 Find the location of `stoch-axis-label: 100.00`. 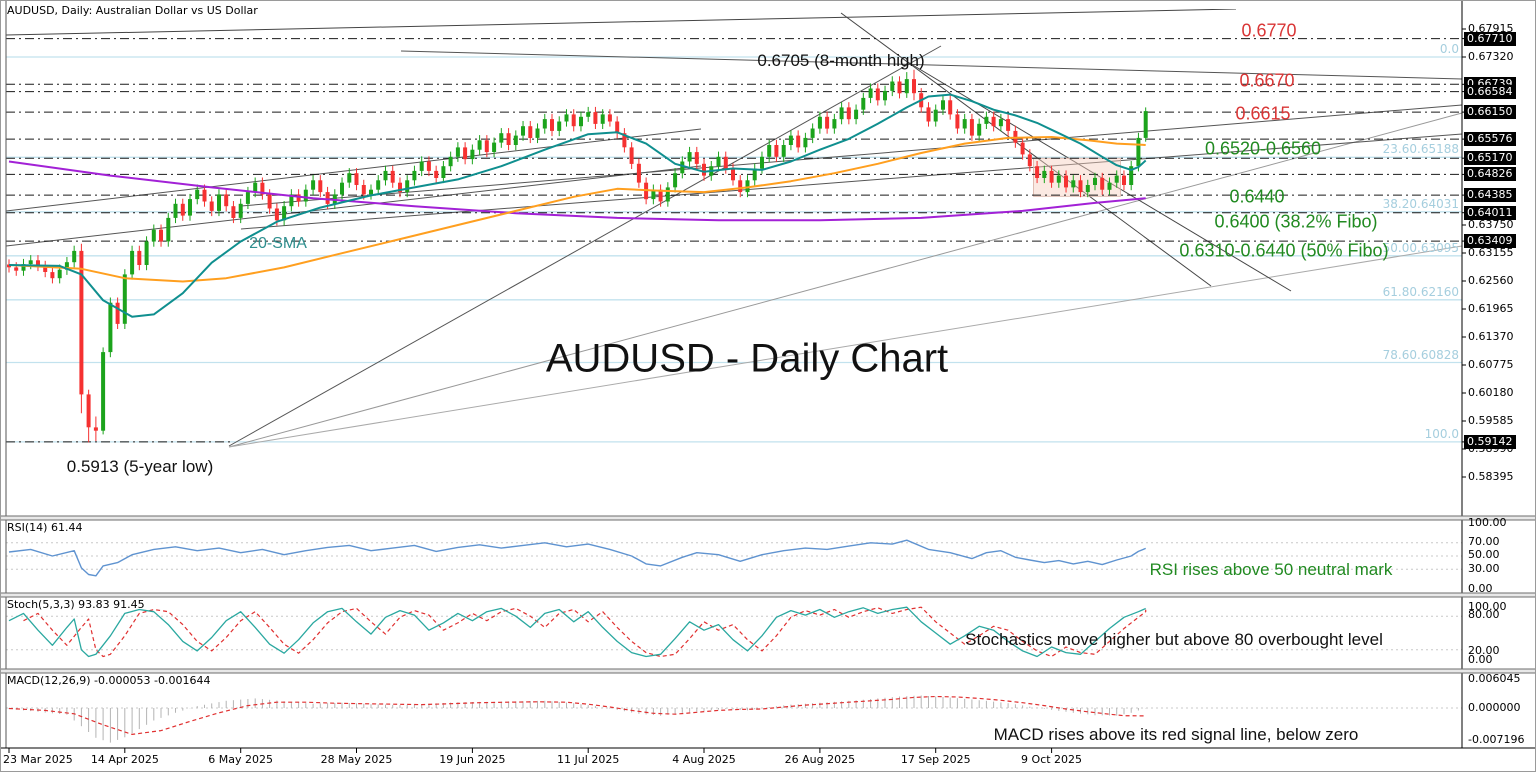

stoch-axis-label: 100.00 is located at coordinates (1487, 606).